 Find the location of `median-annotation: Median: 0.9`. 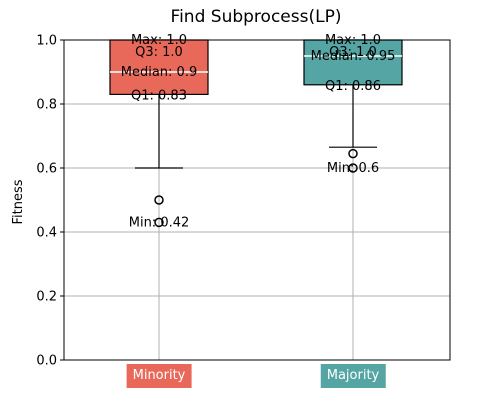

median-annotation: Median: 0.9 is located at coordinates (159, 72).